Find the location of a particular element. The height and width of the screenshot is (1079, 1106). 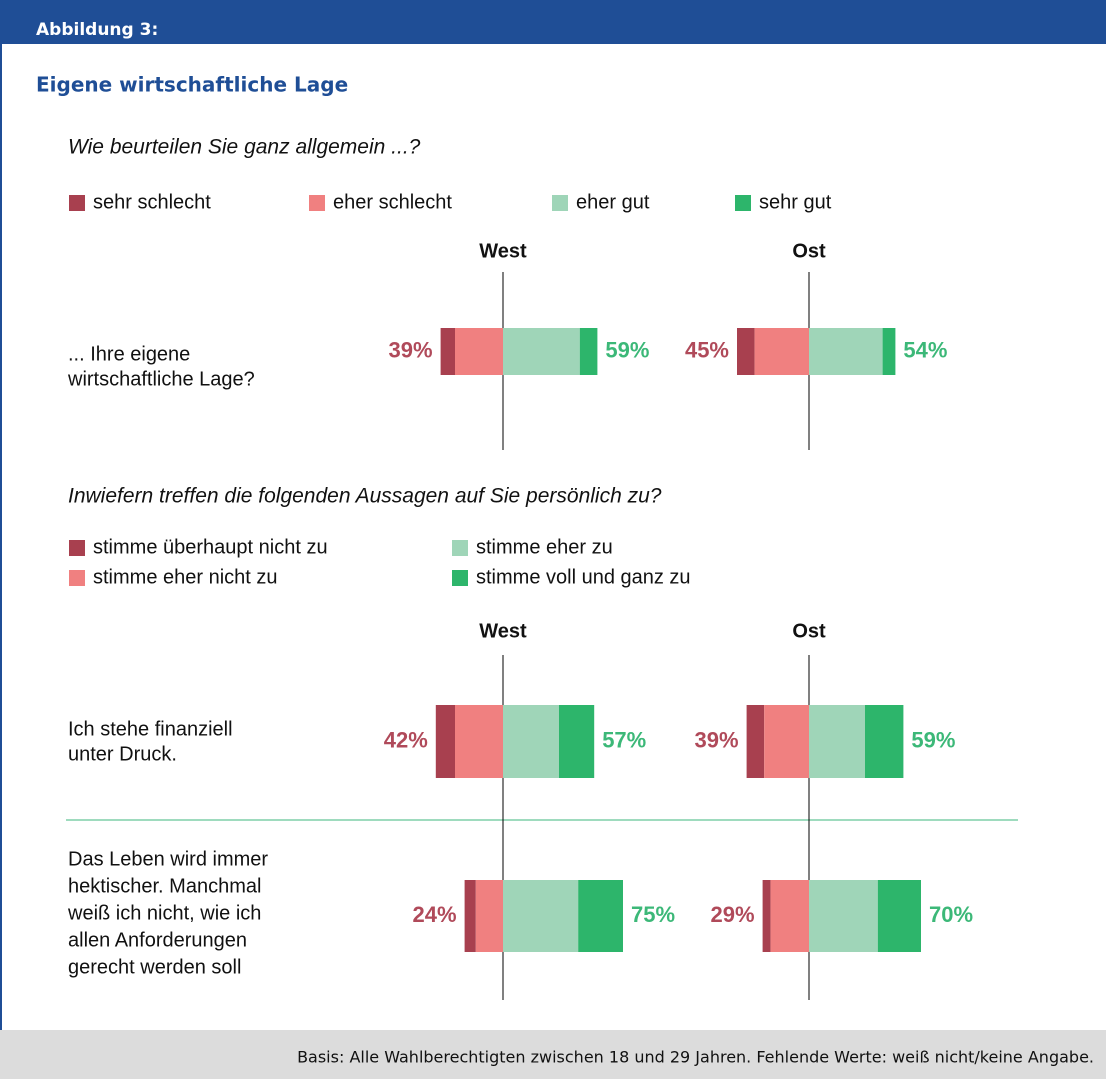

legend-label: eher gut is located at coordinates (613, 202).